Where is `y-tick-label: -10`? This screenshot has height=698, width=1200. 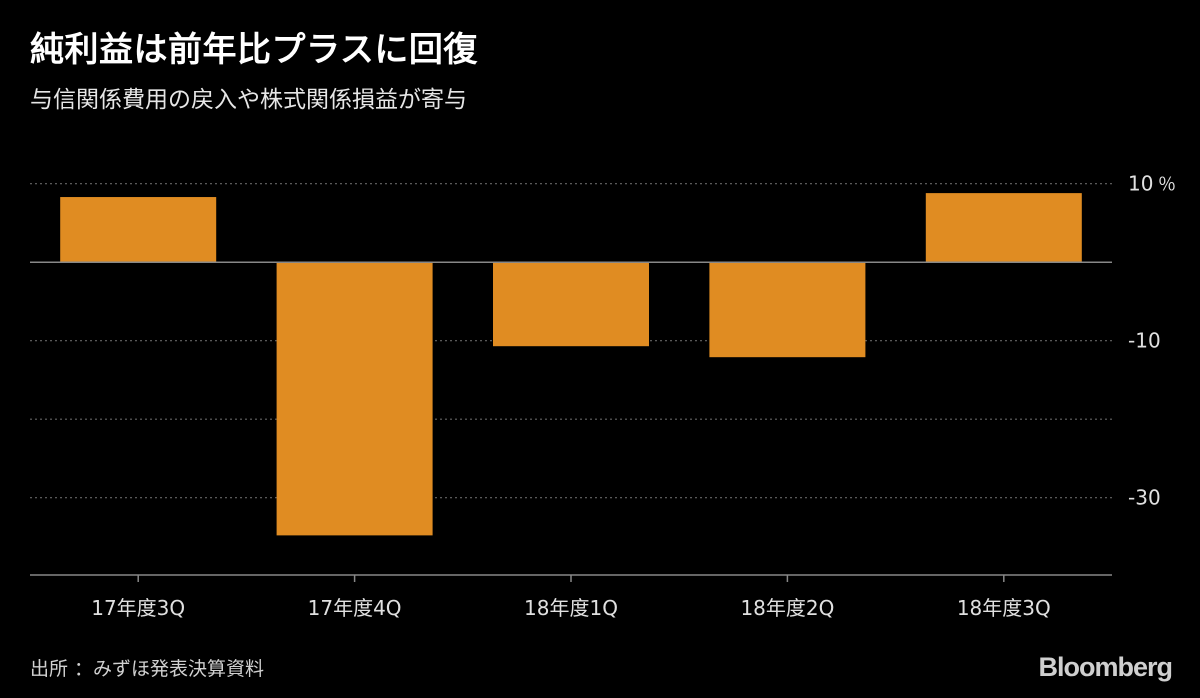
y-tick-label: -10 is located at coordinates (1144, 341).